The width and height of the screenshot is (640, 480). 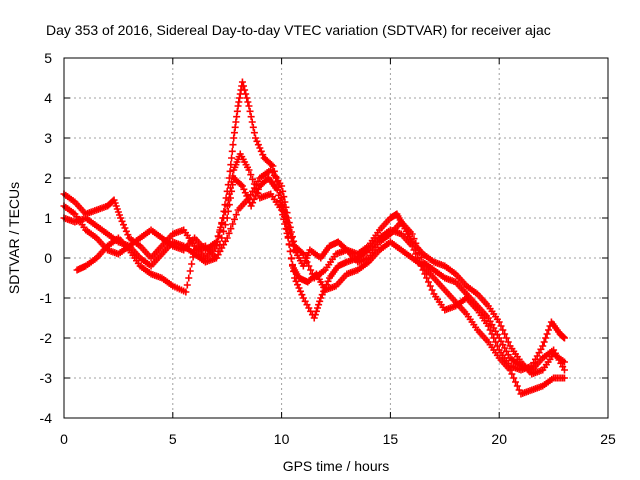 I want to click on y-tick-label: 1, so click(x=48, y=218).